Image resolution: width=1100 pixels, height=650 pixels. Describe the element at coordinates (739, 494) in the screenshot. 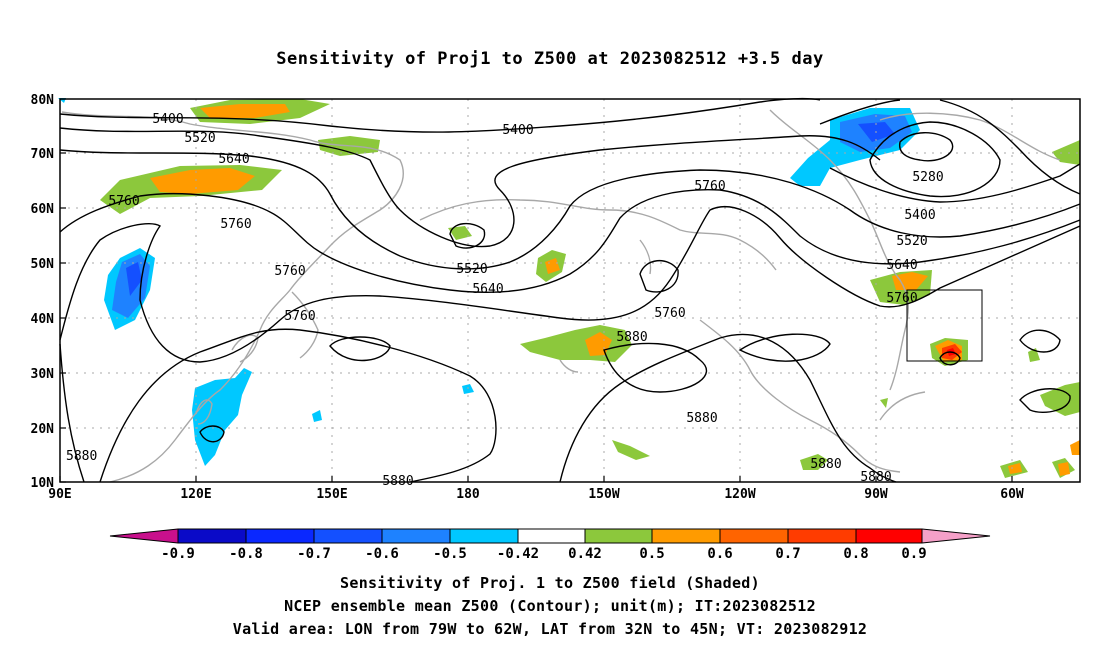

I see `lon-label: 120W` at that location.